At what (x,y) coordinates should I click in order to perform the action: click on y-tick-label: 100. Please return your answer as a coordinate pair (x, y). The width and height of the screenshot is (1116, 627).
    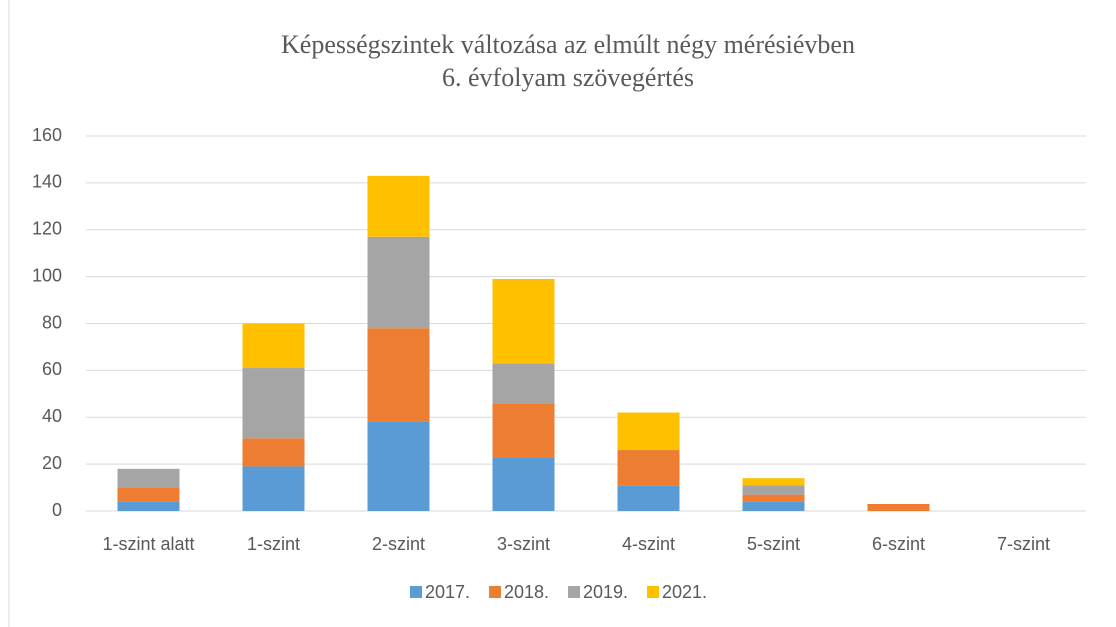
    Looking at the image, I should click on (47, 275).